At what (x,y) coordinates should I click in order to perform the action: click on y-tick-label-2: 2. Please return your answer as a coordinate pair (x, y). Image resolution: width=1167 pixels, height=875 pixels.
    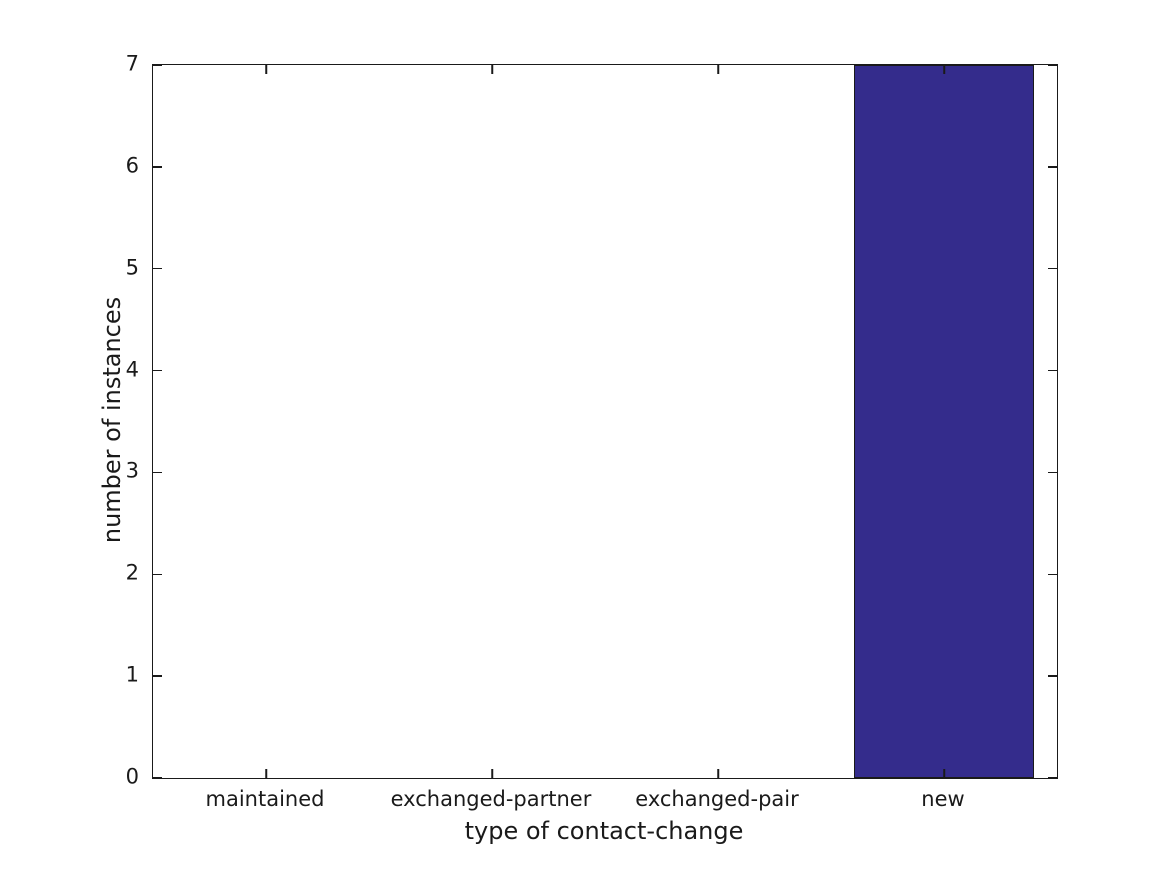
    Looking at the image, I should click on (132, 572).